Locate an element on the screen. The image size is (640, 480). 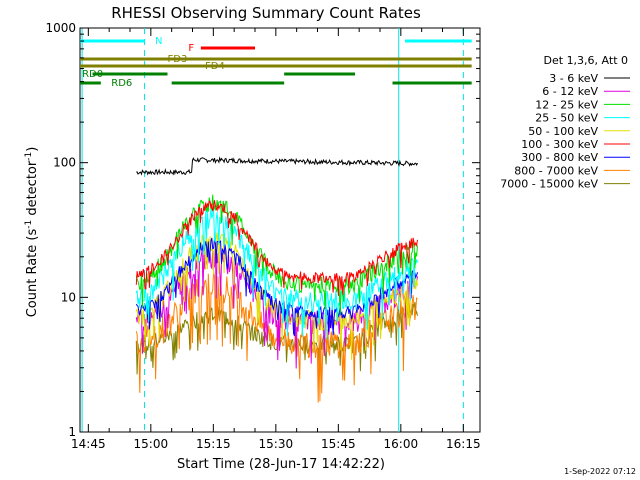
flag-label-fd4: FD4 is located at coordinates (215, 66).